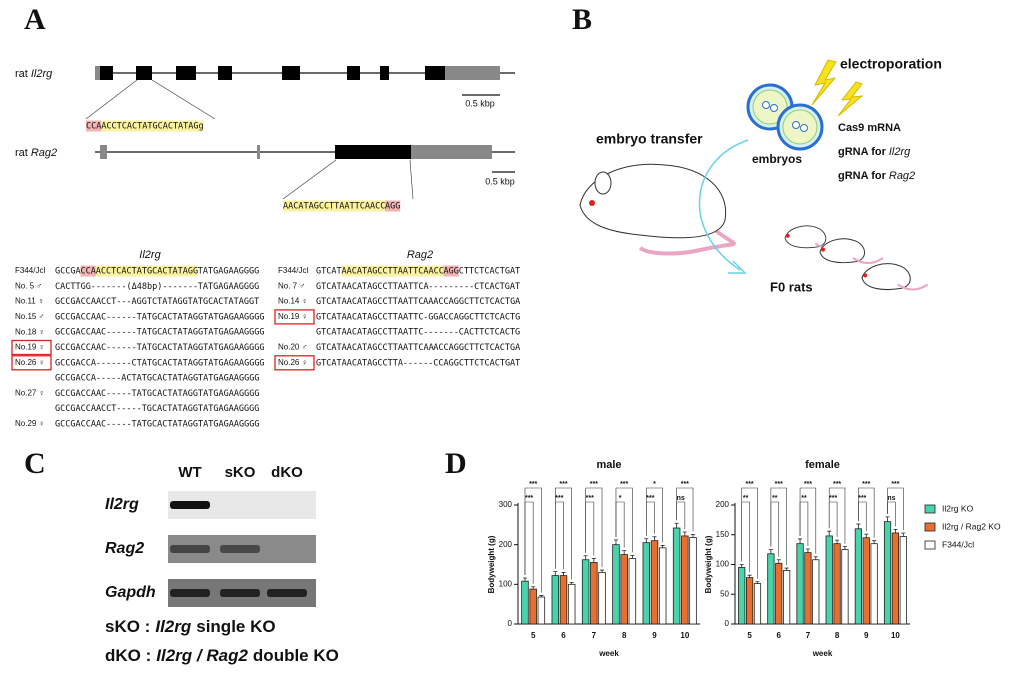 The height and width of the screenshot is (686, 1020). I want to click on sequence-segment: CA, so click(464, 333).